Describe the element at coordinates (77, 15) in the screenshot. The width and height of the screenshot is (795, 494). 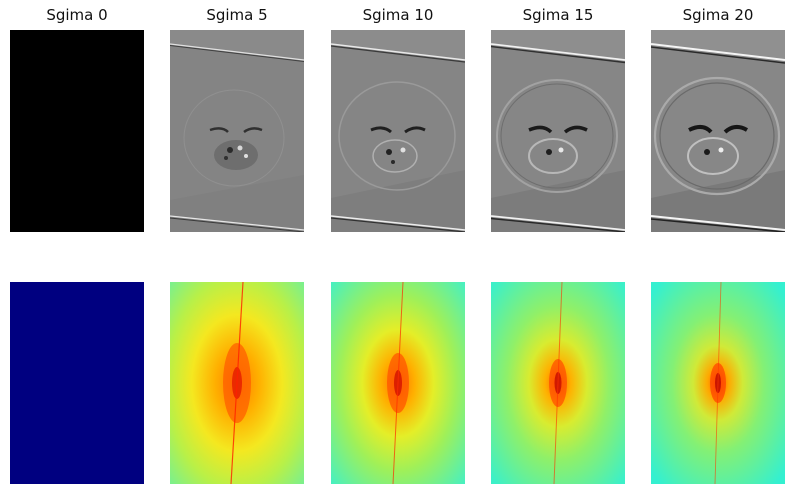
I see `column-title-sigma-0: Sgima 0` at that location.